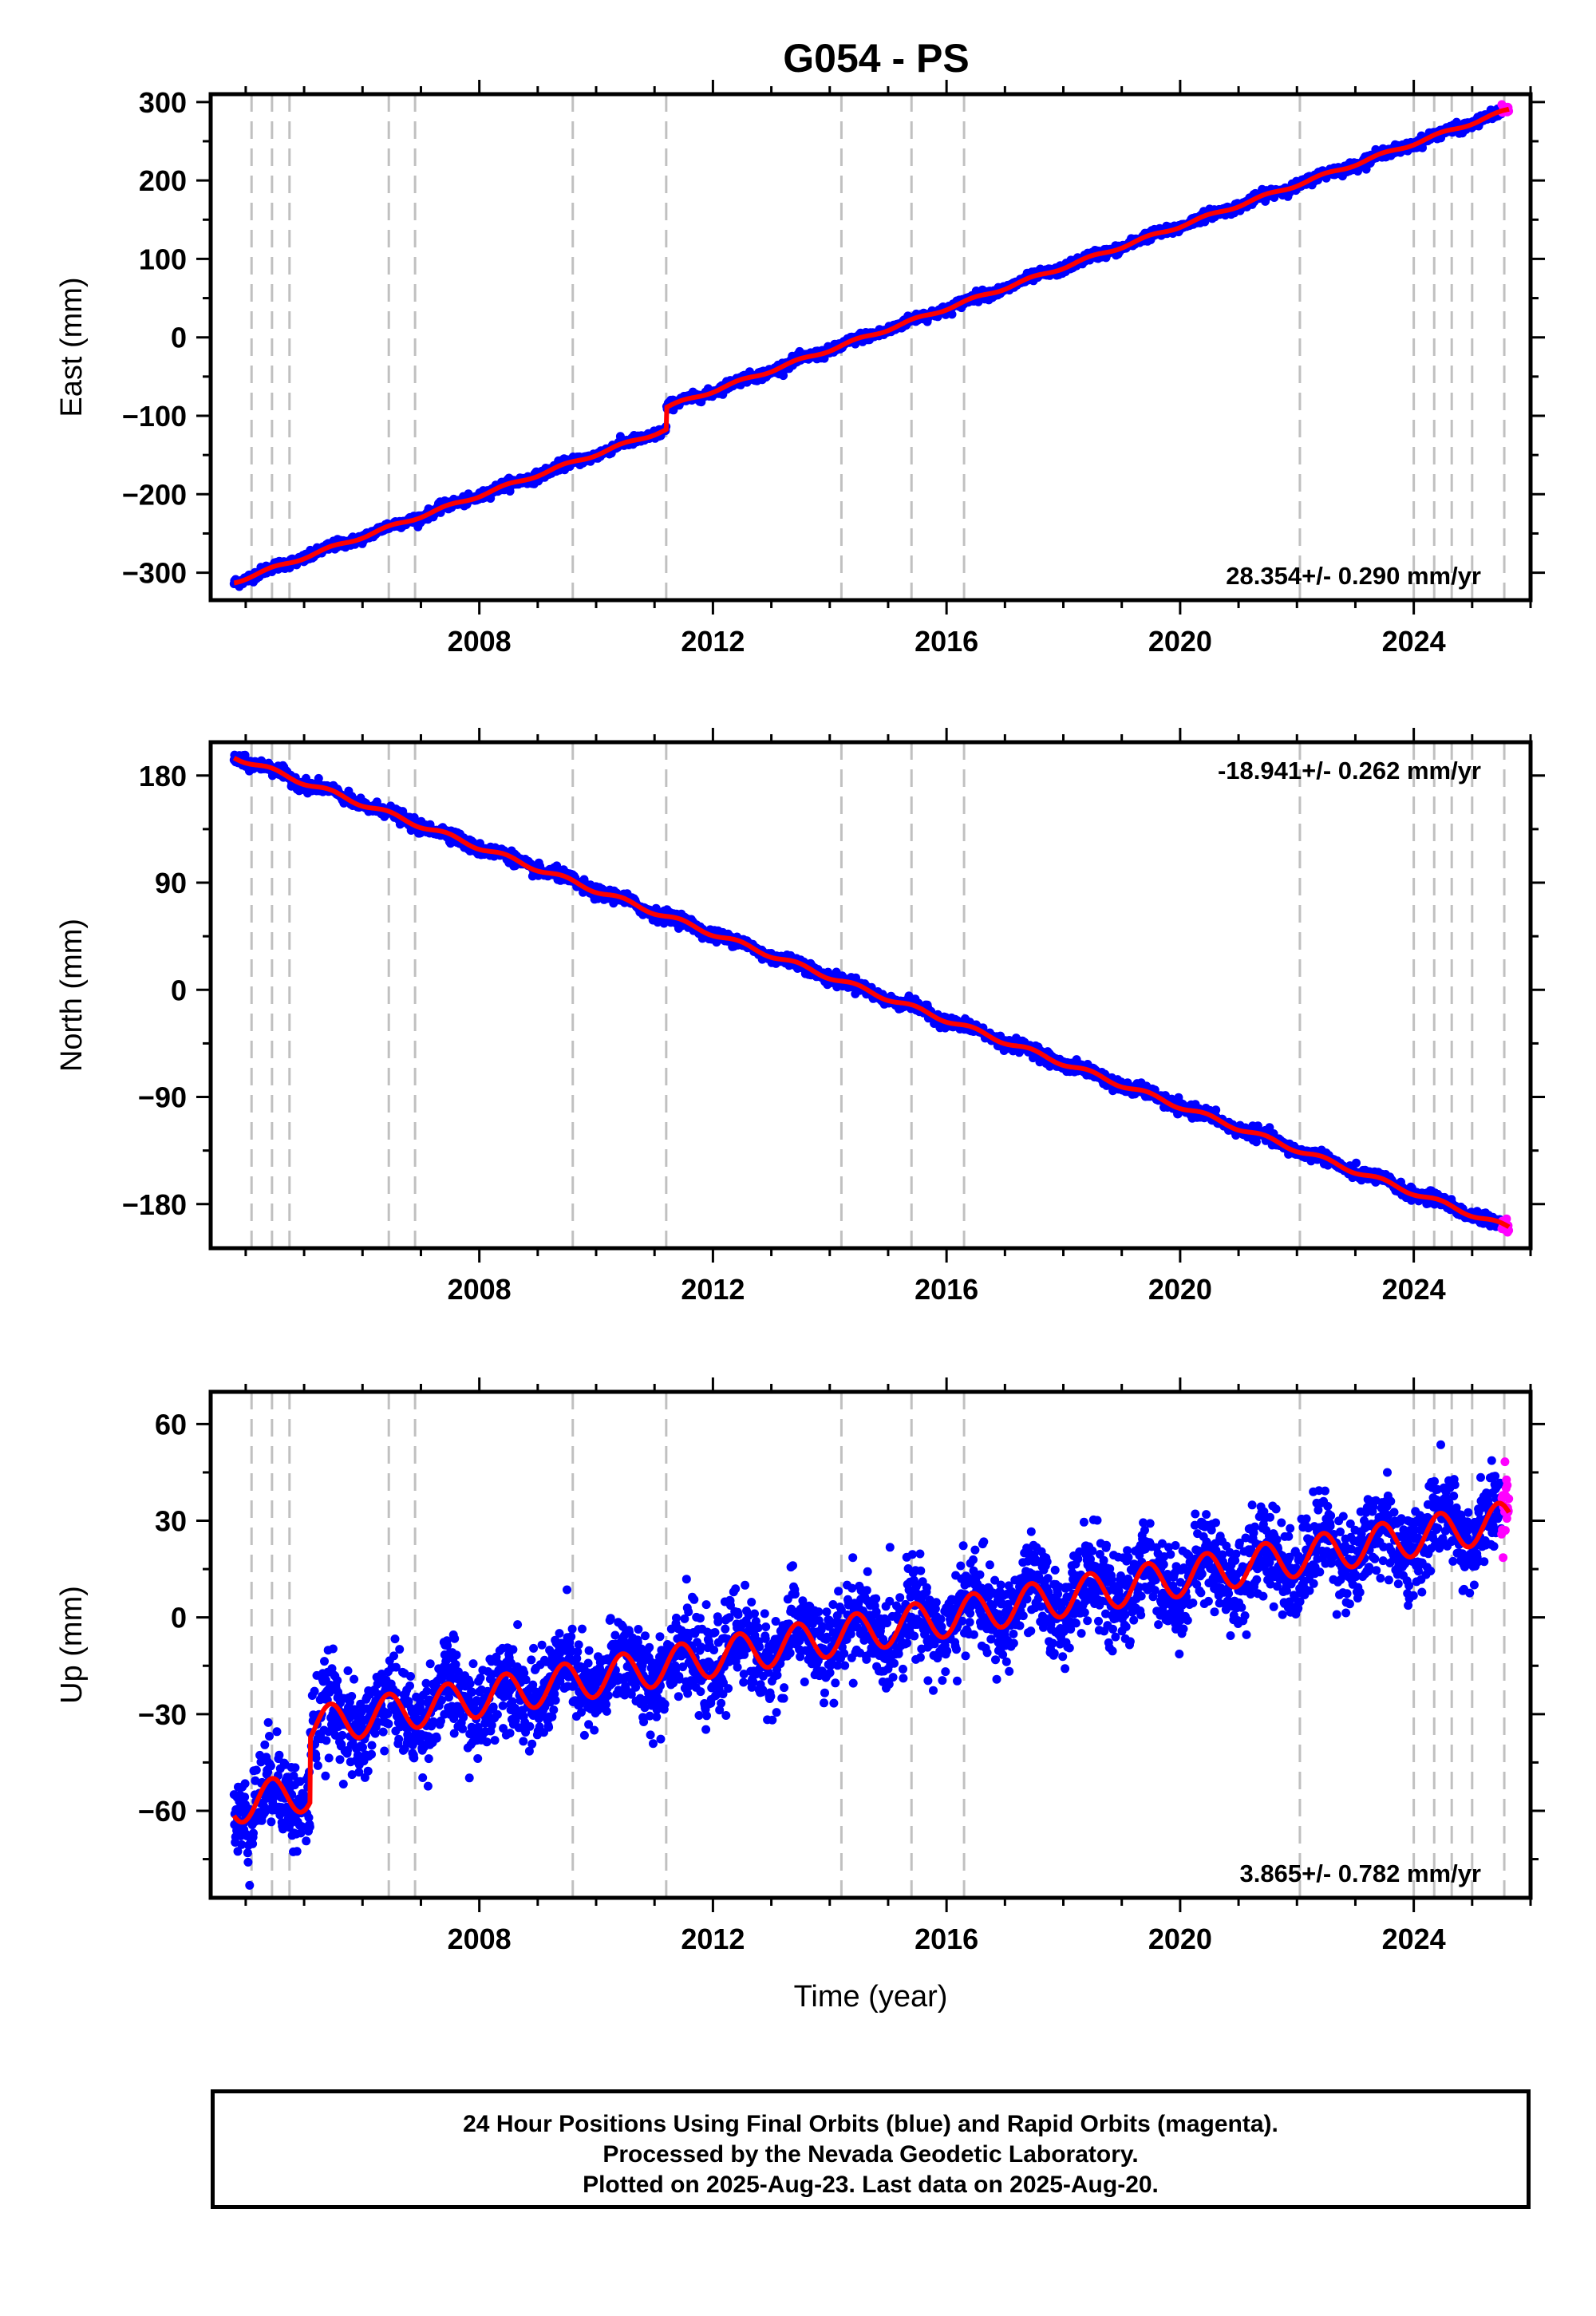 The height and width of the screenshot is (2316, 1596). I want to click on x-tick-label: 2008, so click(480, 641).